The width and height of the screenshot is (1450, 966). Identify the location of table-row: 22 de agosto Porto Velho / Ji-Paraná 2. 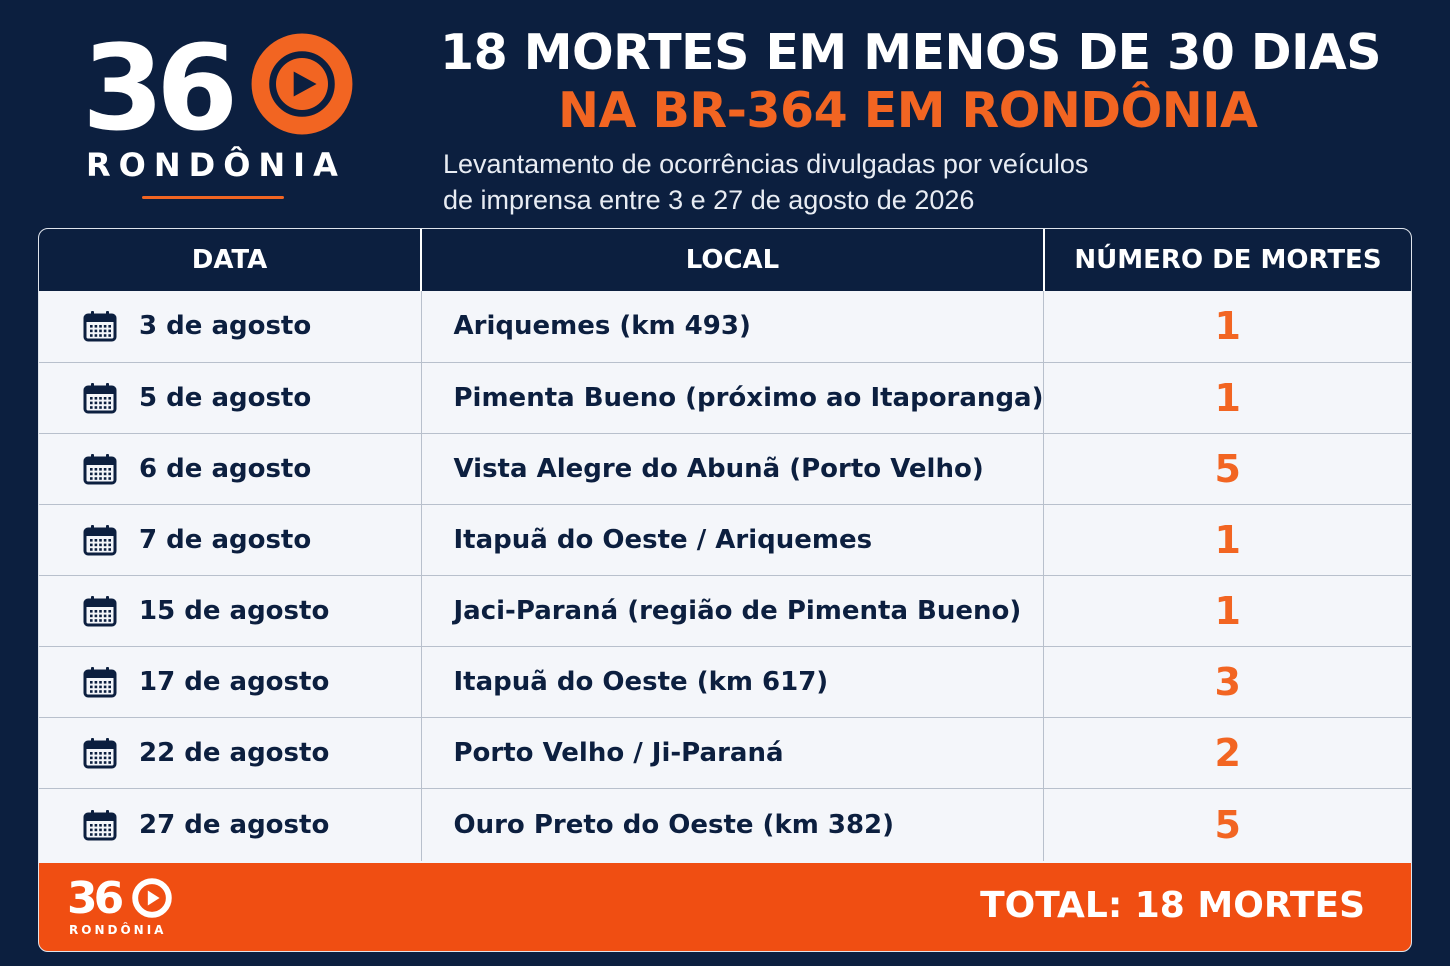
(725, 753).